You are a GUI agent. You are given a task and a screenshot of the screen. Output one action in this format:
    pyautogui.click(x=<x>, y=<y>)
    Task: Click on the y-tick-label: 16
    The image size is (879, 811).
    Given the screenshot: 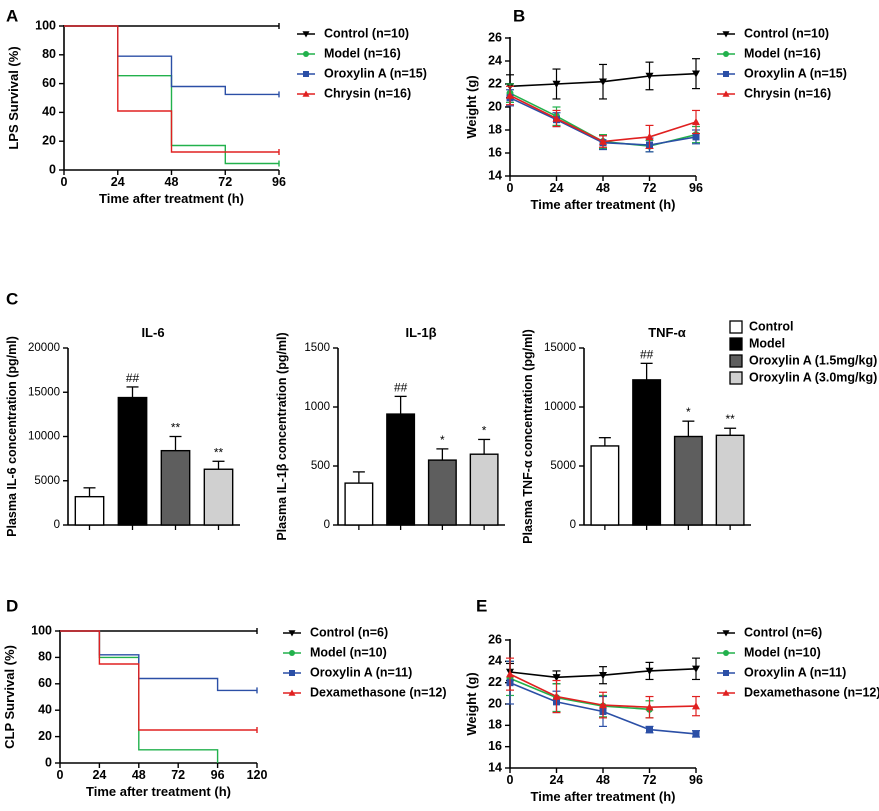 What is the action you would take?
    pyautogui.click(x=495, y=746)
    